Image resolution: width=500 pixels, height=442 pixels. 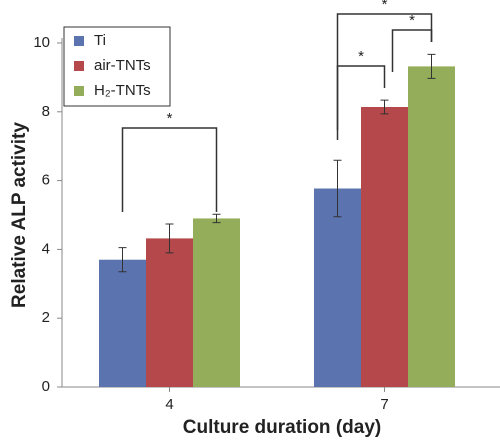 I want to click on legend-label: air-TNTs, so click(x=122, y=65).